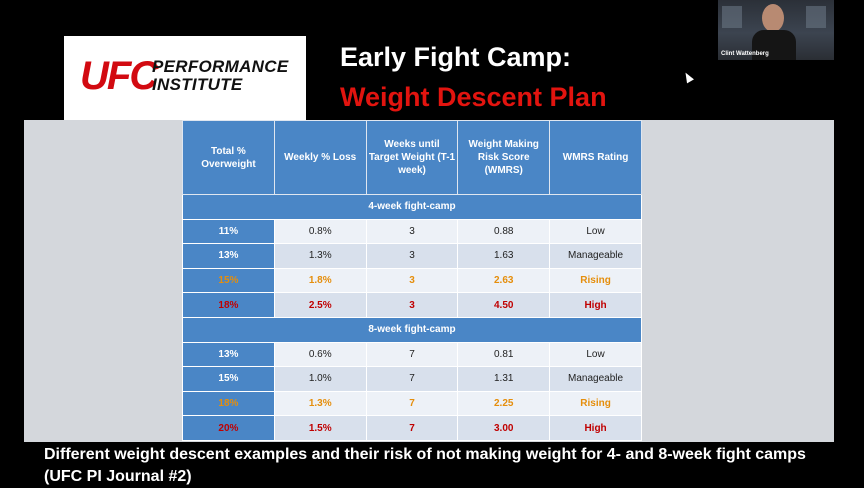 The width and height of the screenshot is (864, 488). I want to click on speaker-name: Clint Wattenberg, so click(745, 54).